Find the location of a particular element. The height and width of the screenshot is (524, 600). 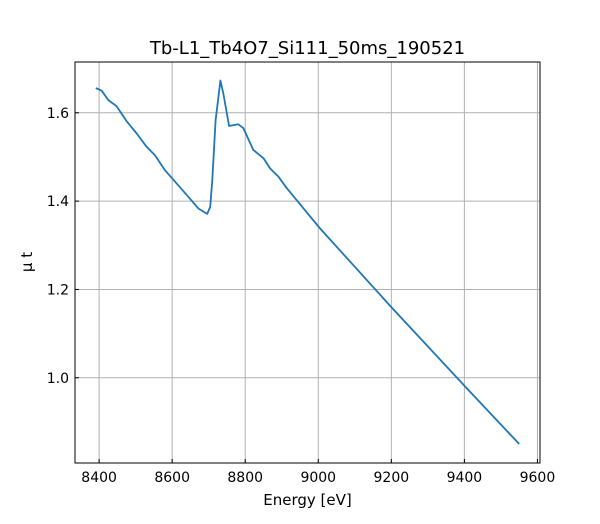

x-tick-label: 9000 is located at coordinates (318, 478).